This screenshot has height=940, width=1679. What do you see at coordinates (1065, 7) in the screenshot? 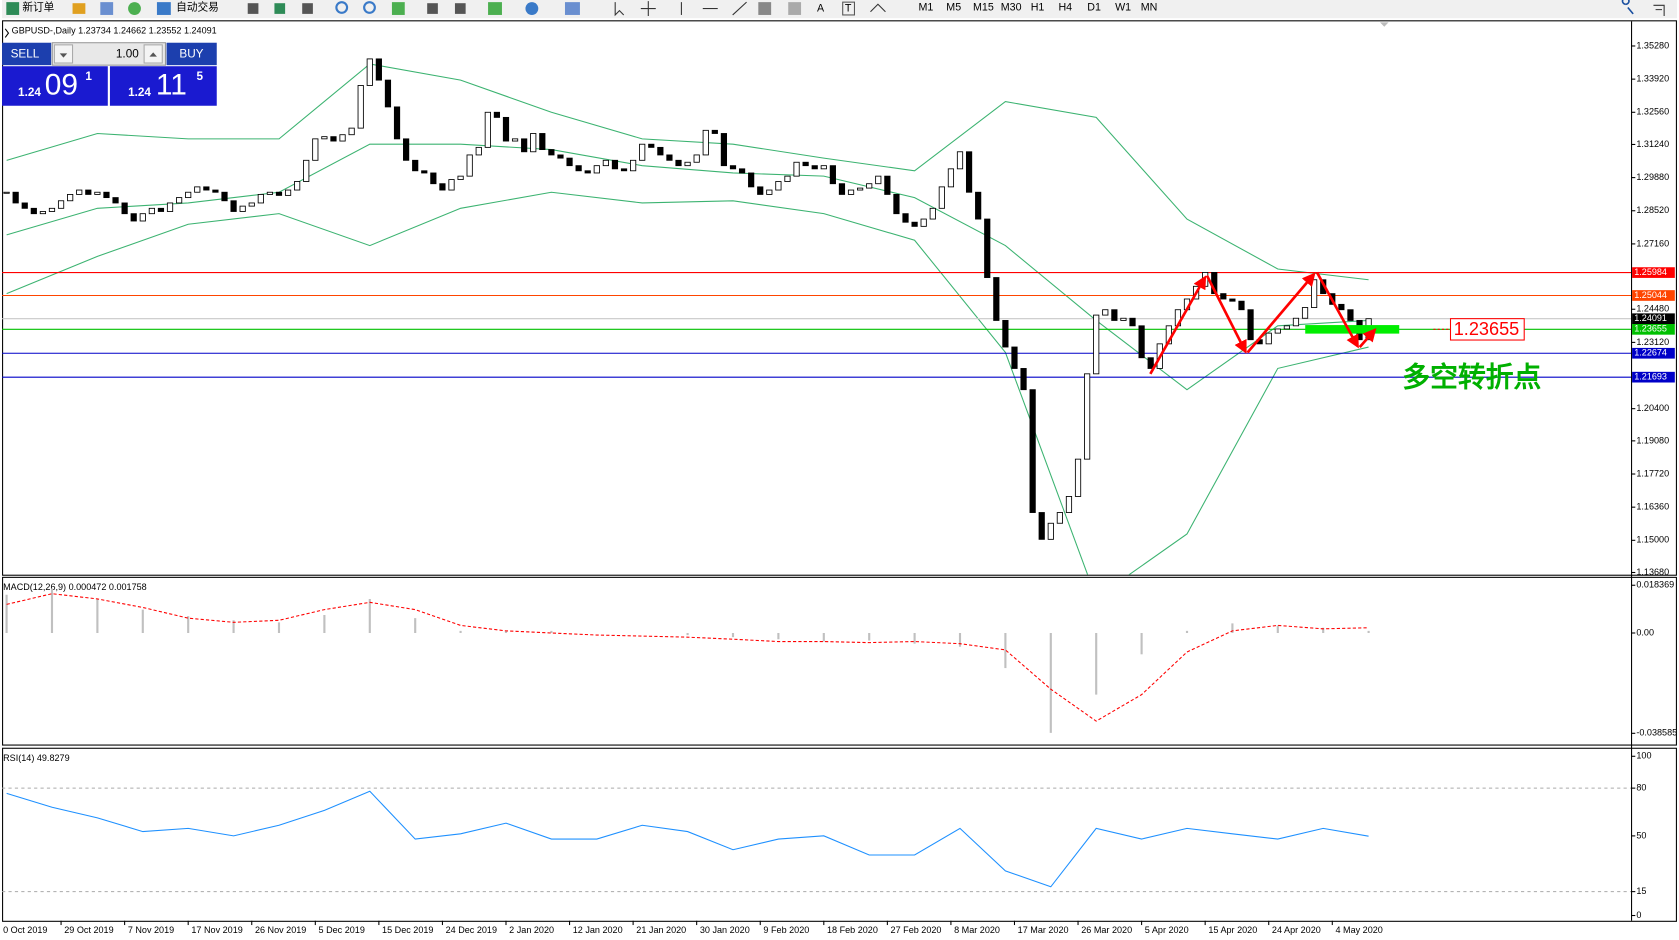
I see `timeframe-button: H4` at bounding box center [1065, 7].